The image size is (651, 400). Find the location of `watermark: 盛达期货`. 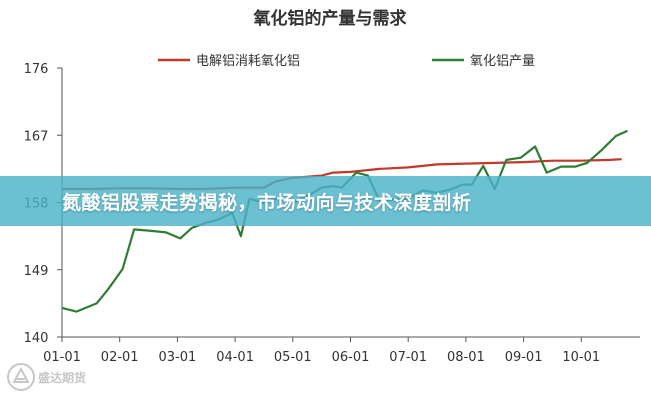

watermark: 盛达期货 is located at coordinates (46, 377).